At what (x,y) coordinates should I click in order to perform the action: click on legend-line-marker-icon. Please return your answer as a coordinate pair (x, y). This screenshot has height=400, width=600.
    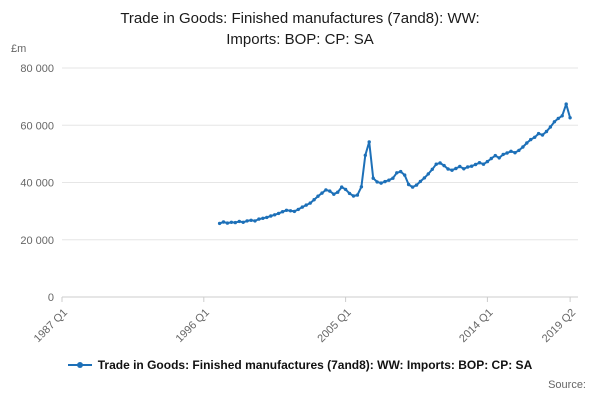
    Looking at the image, I should click on (79, 365).